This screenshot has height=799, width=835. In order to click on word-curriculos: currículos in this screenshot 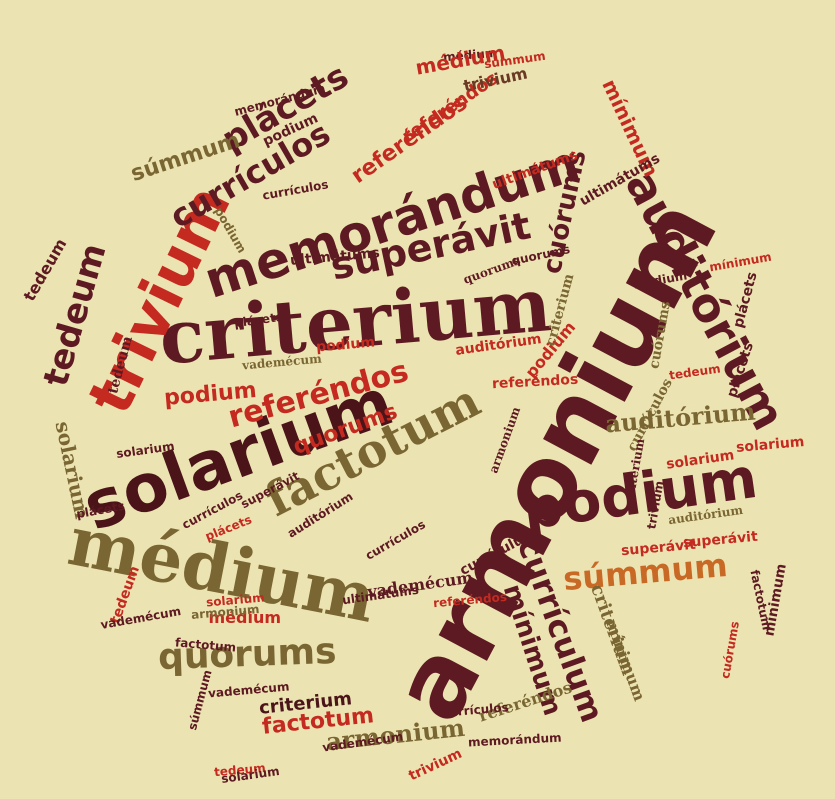, I will do `click(395, 540)`.